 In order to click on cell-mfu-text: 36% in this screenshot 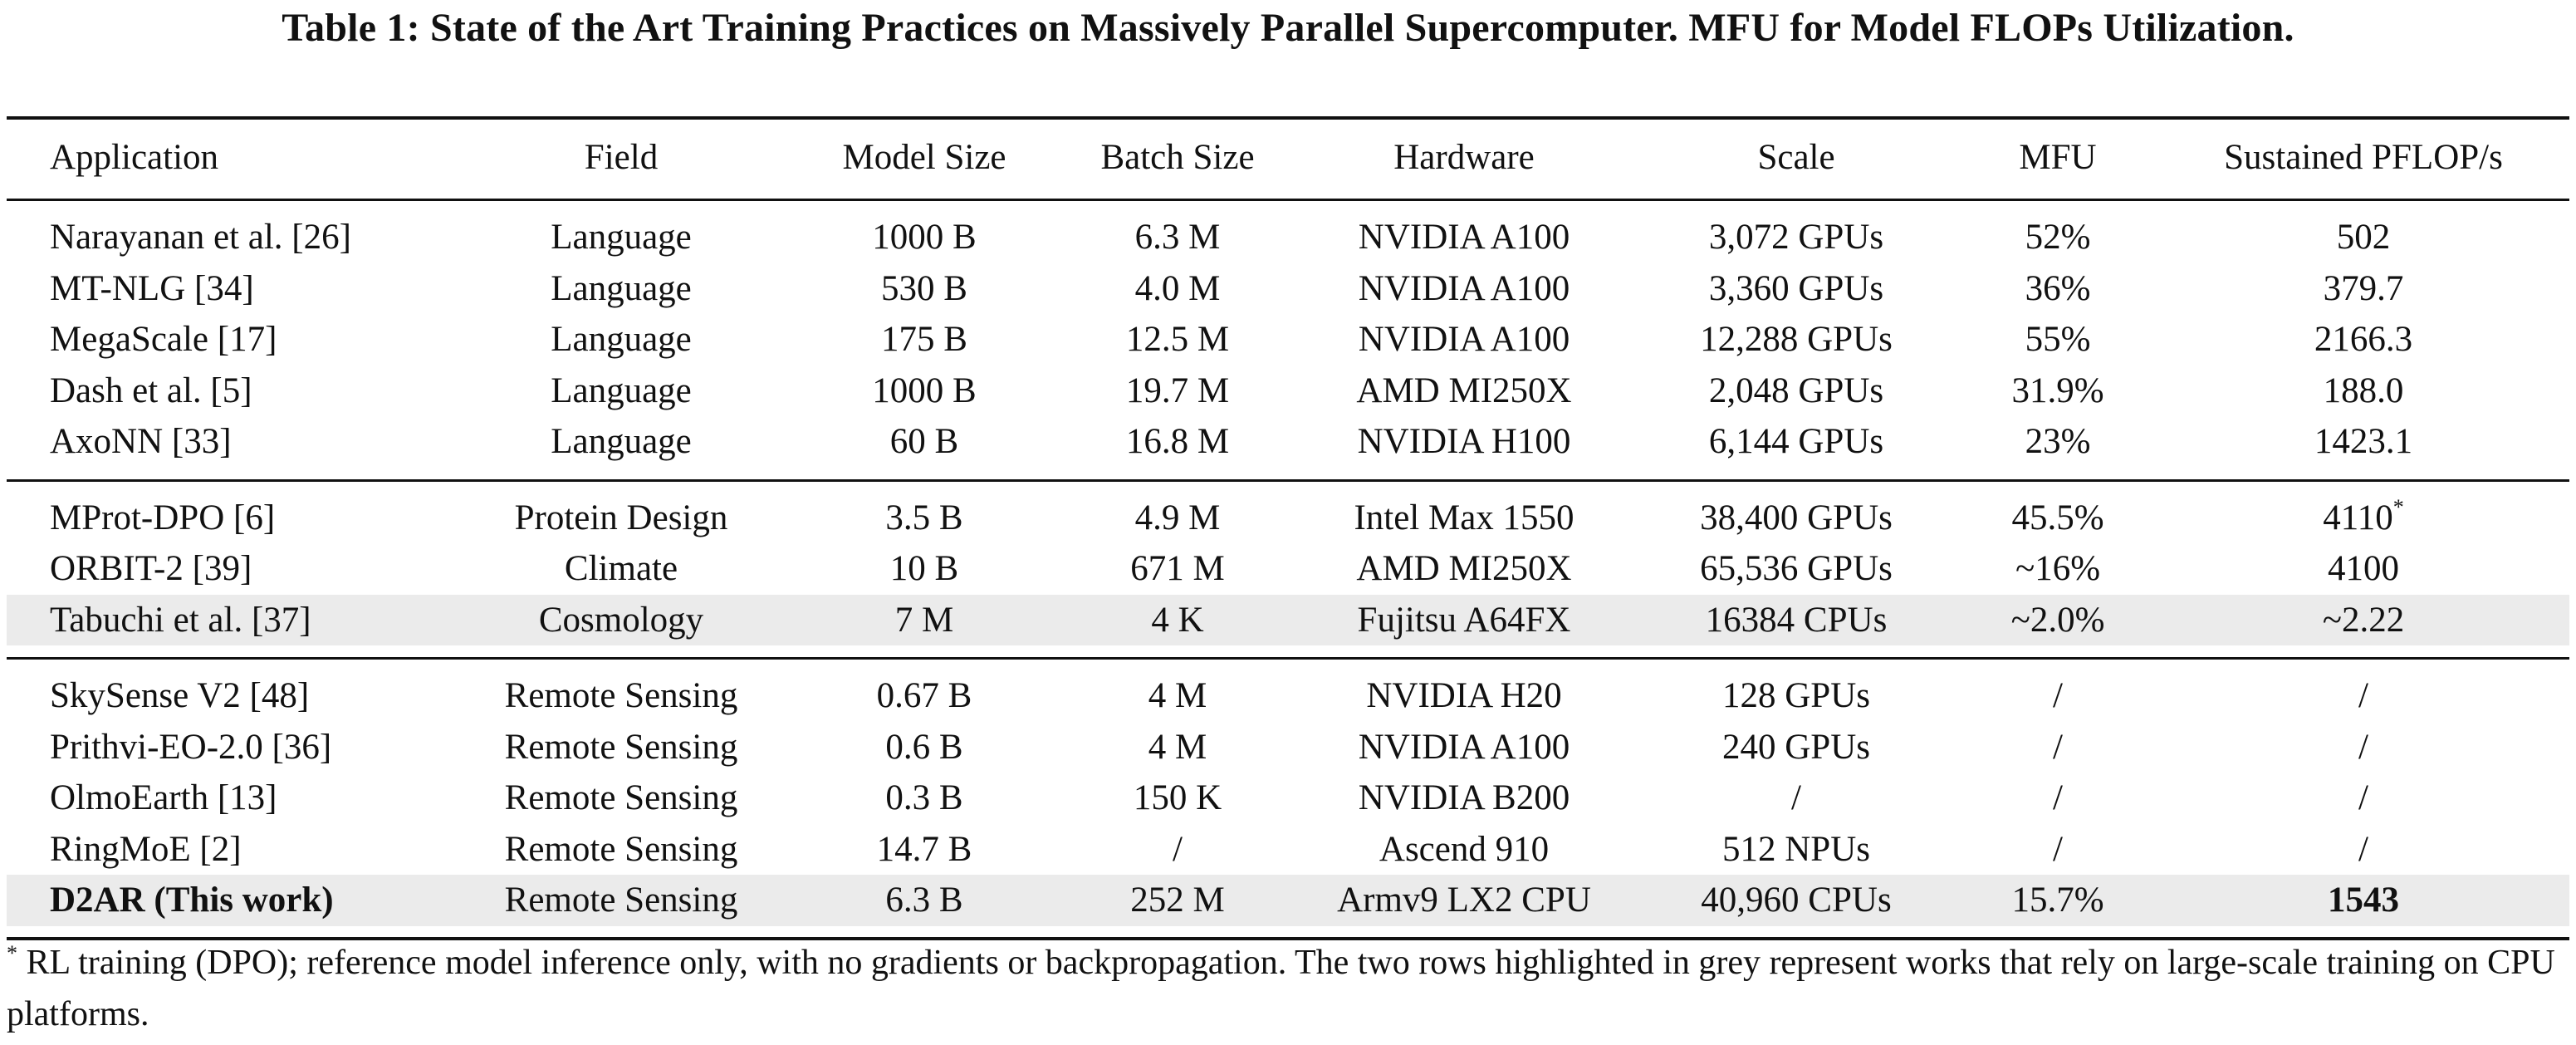, I will do `click(2058, 288)`.